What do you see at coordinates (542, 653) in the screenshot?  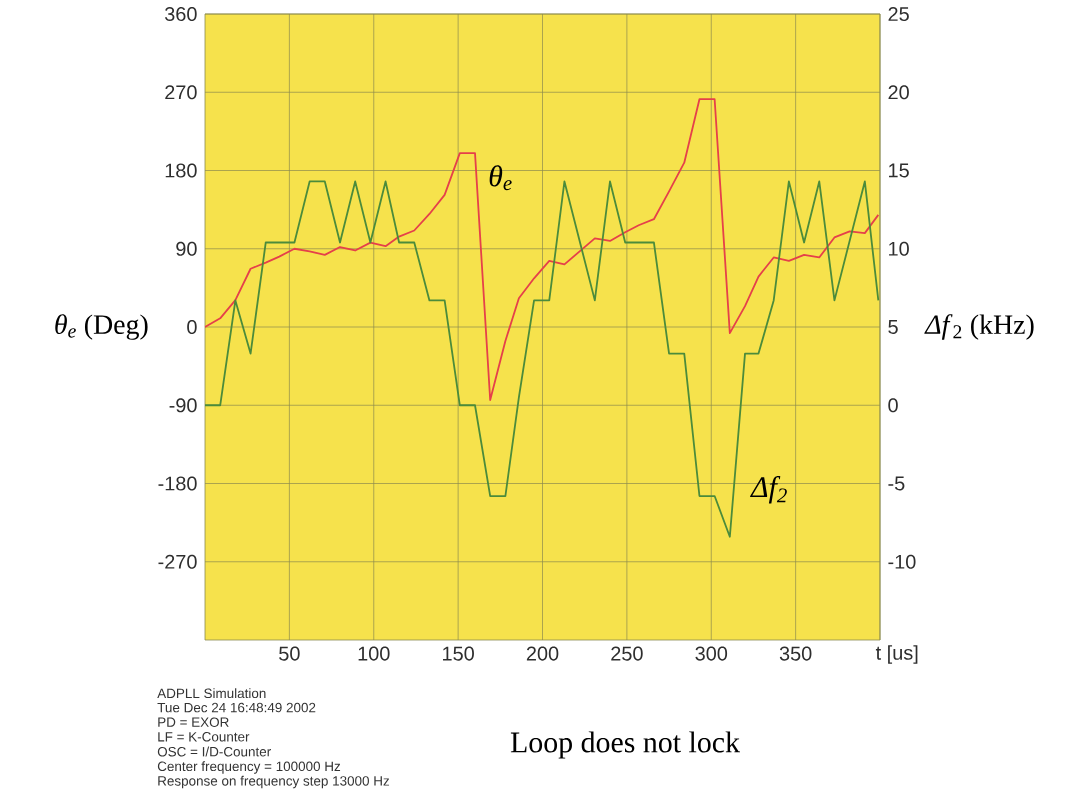 I see `x-tick-label: 200` at bounding box center [542, 653].